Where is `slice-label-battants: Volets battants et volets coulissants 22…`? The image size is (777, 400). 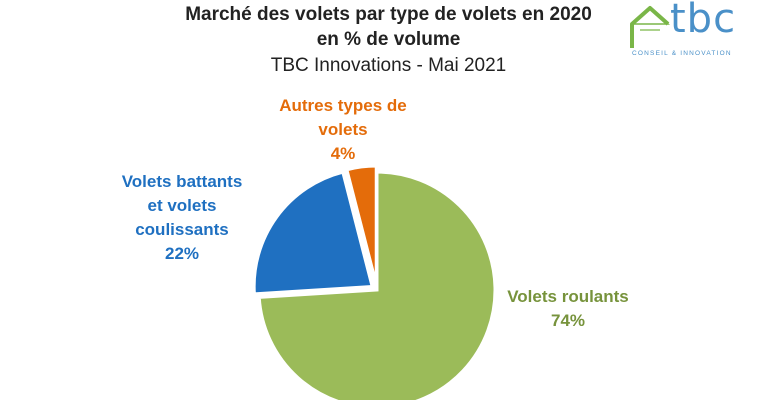 slice-label-battants: Volets battants et volets coulissants 22… is located at coordinates (182, 218).